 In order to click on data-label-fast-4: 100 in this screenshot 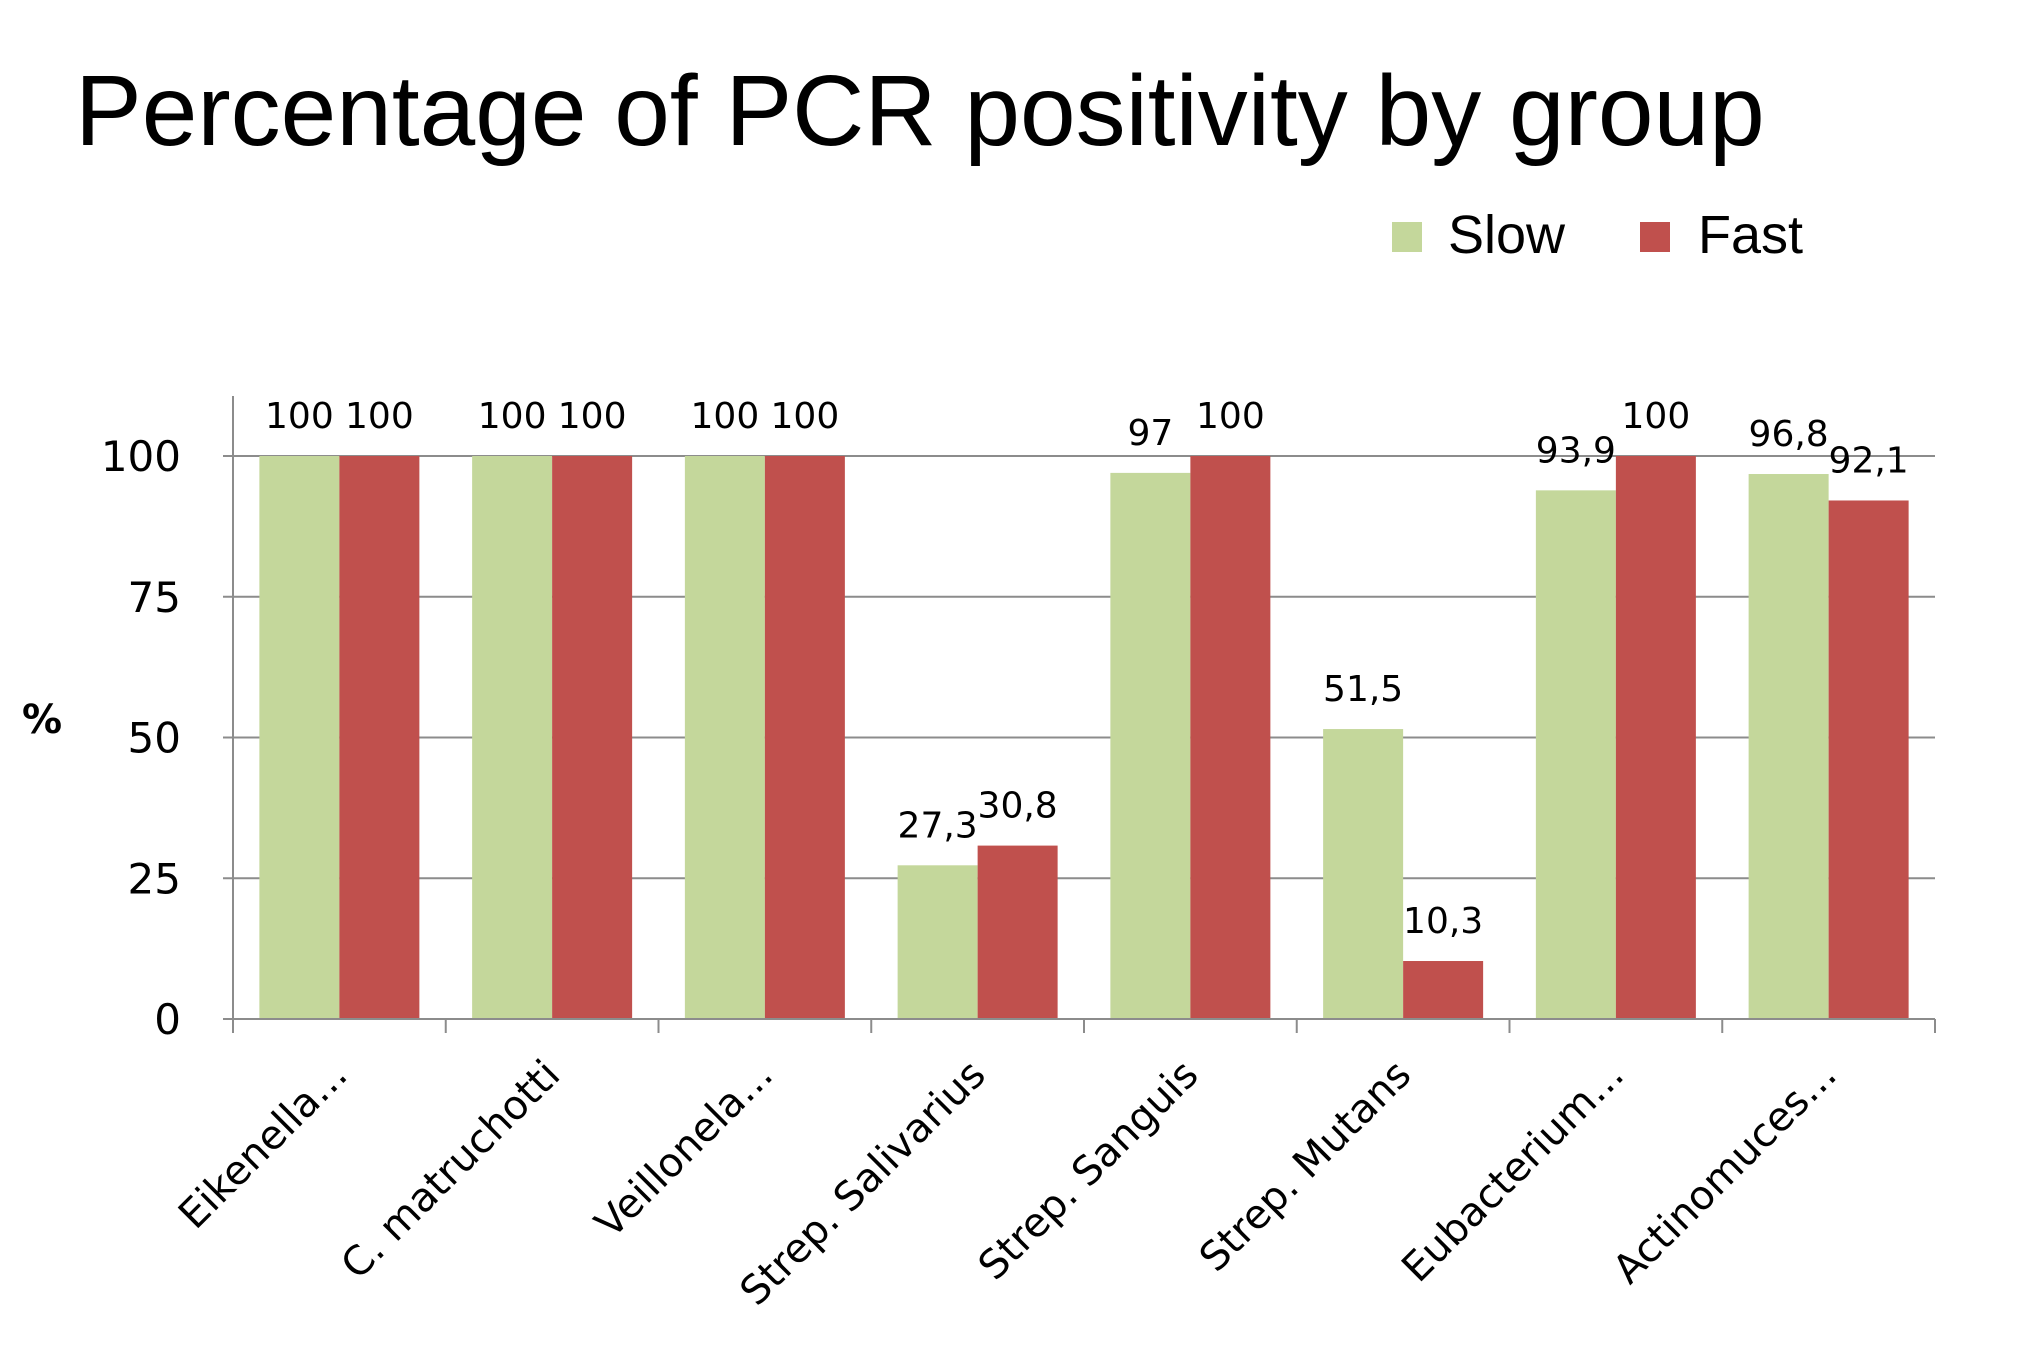, I will do `click(1230, 416)`.